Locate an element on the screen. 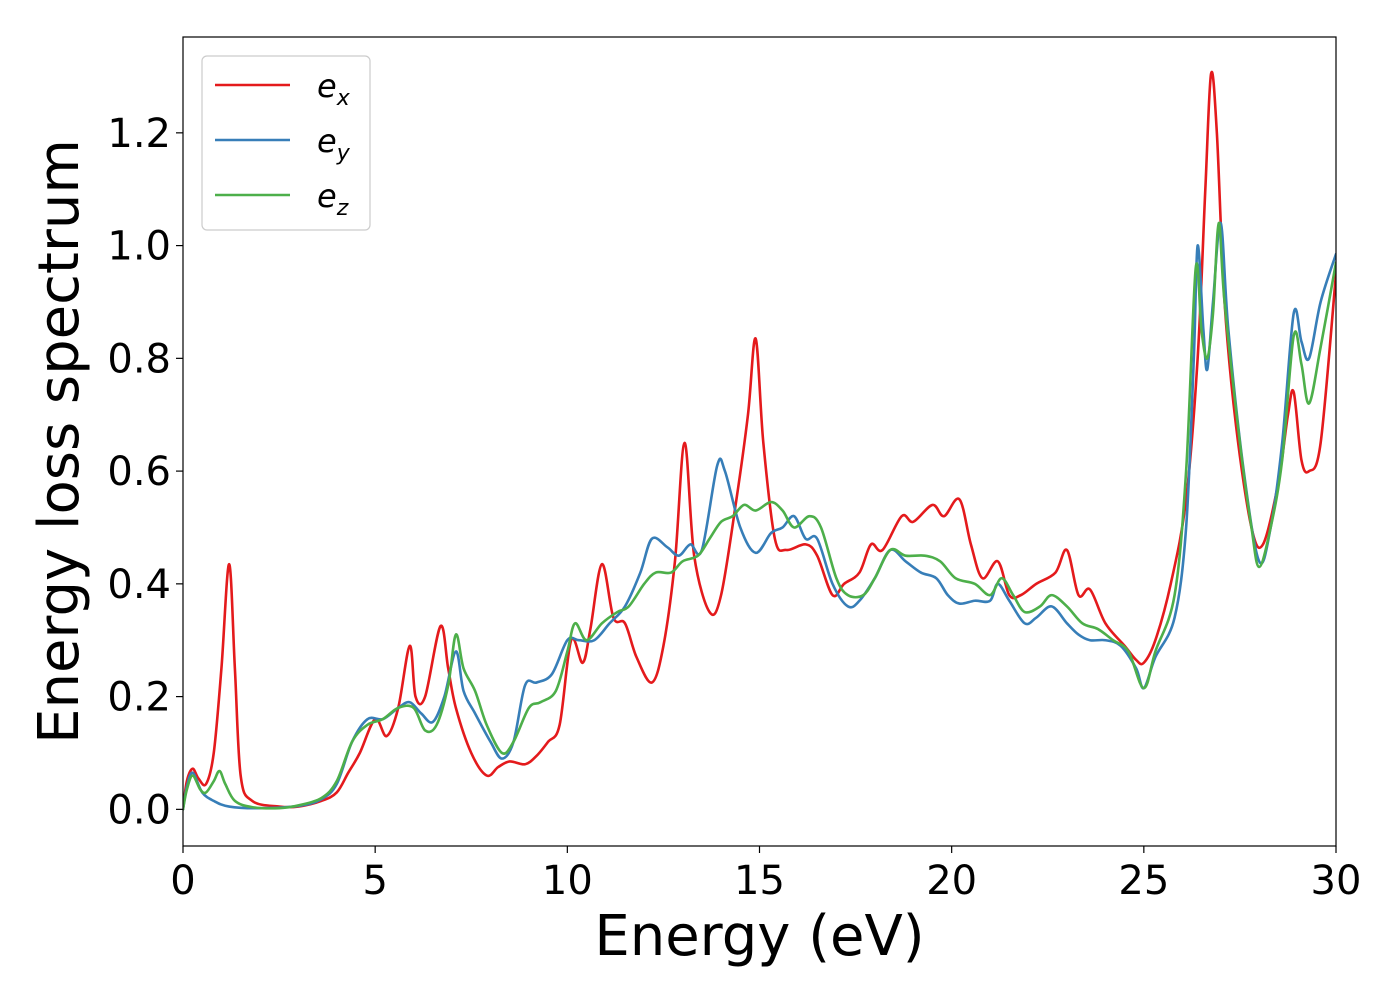  legend-label-z: ez is located at coordinates (333, 199).